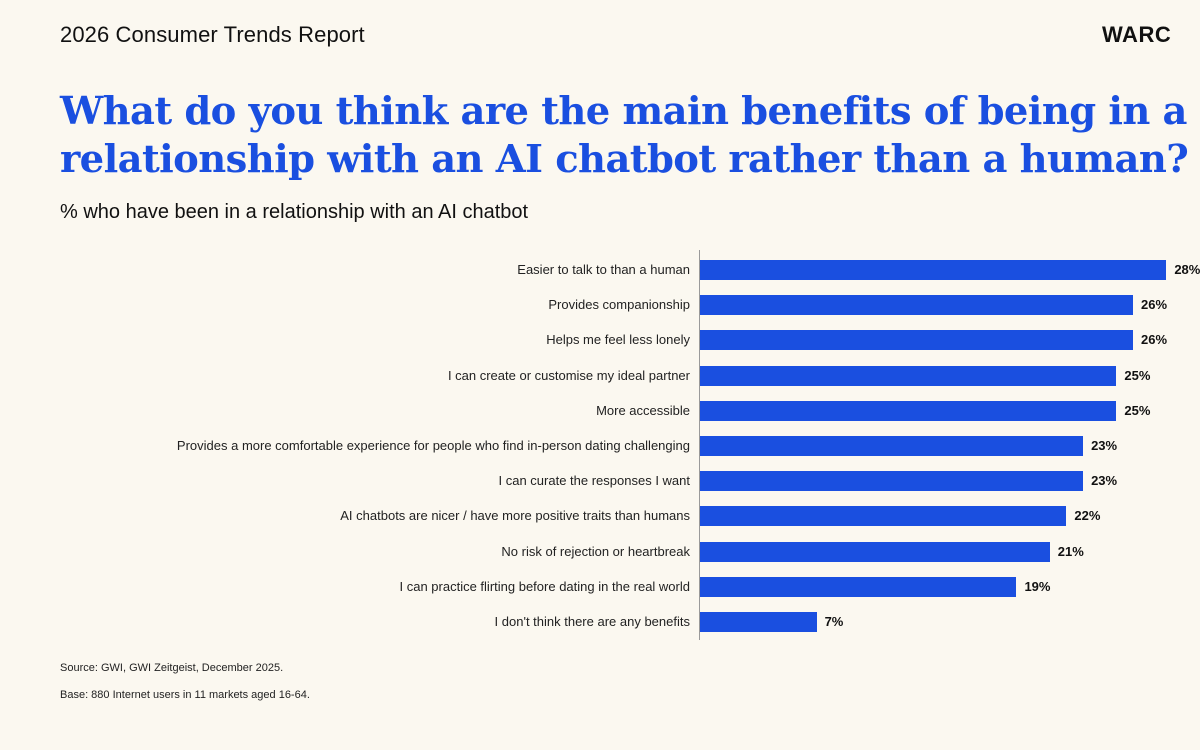  Describe the element at coordinates (592, 621) in the screenshot. I see `category-label: I don't think there are any benefits` at that location.